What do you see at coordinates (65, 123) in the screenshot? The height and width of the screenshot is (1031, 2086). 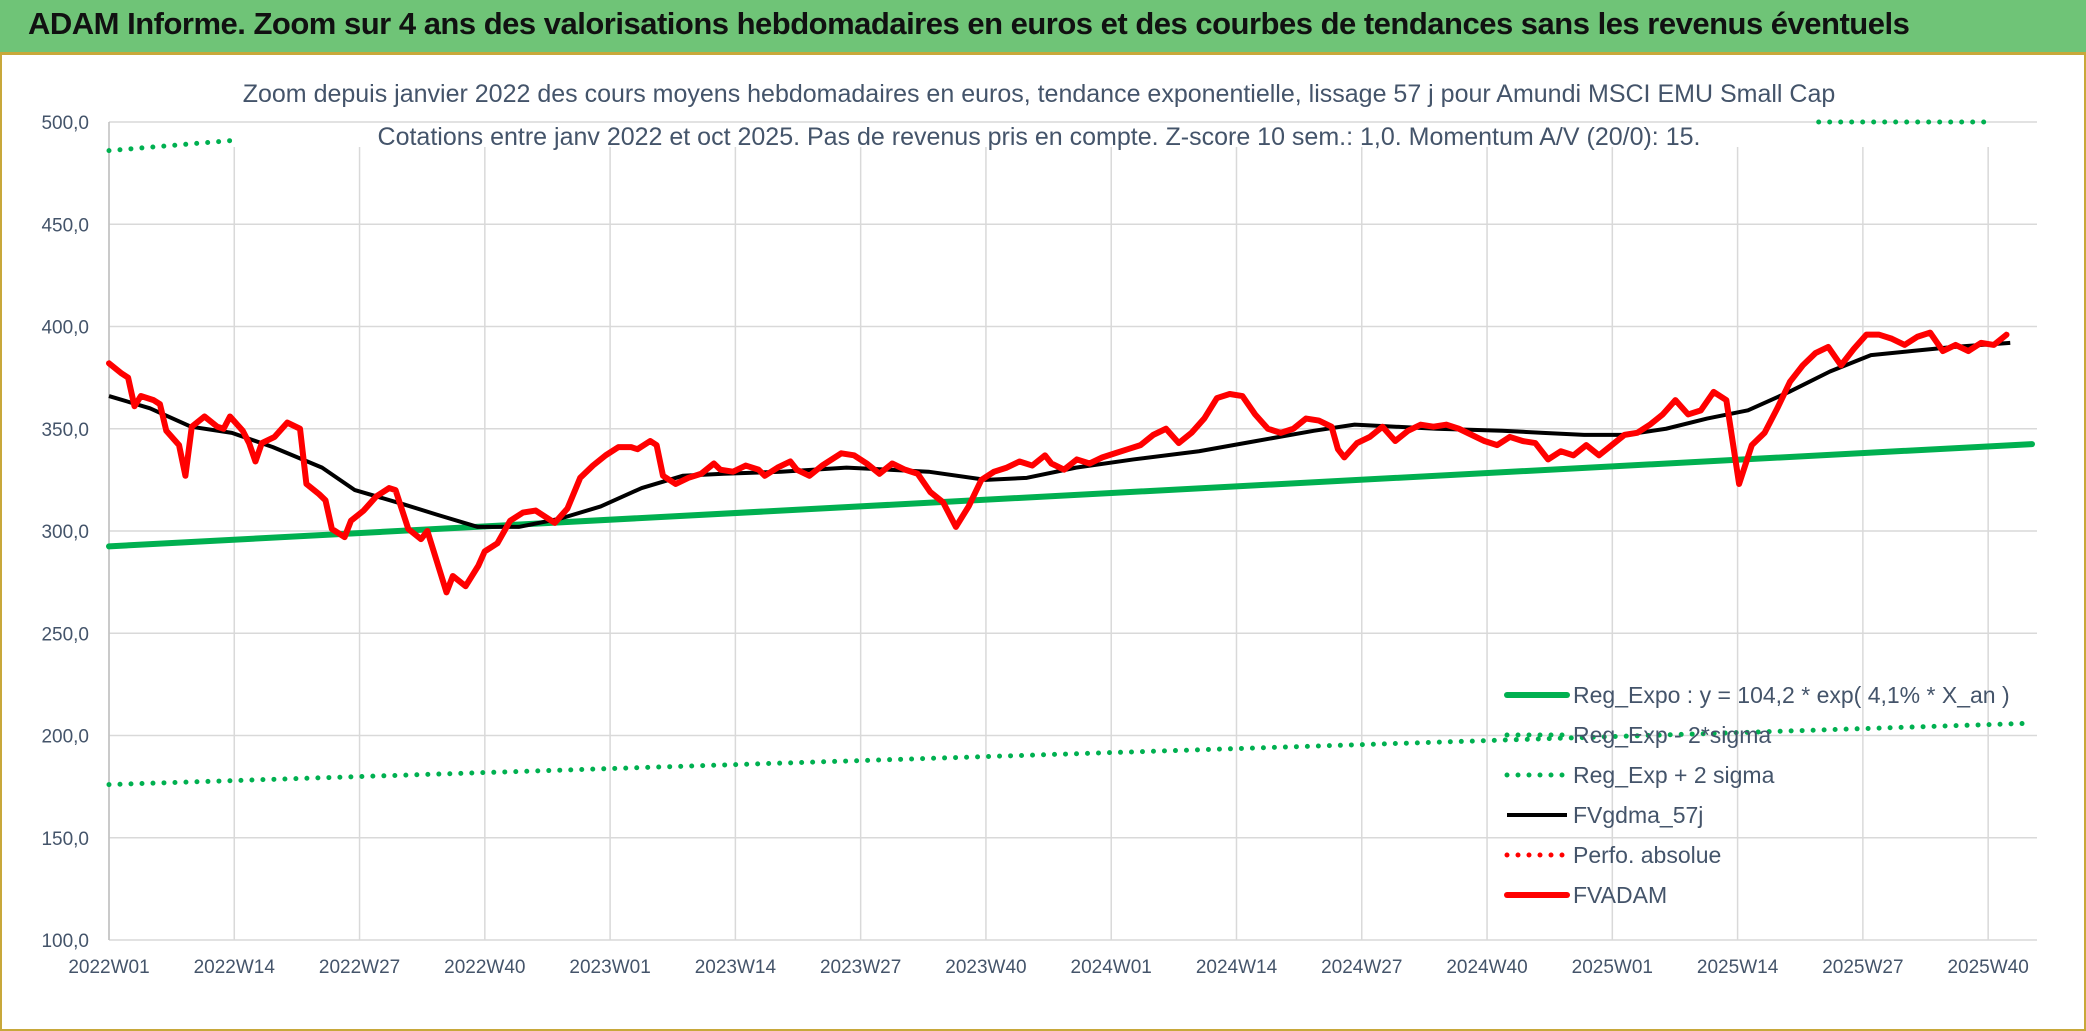 I see `y-tick-label: 500,0` at bounding box center [65, 123].